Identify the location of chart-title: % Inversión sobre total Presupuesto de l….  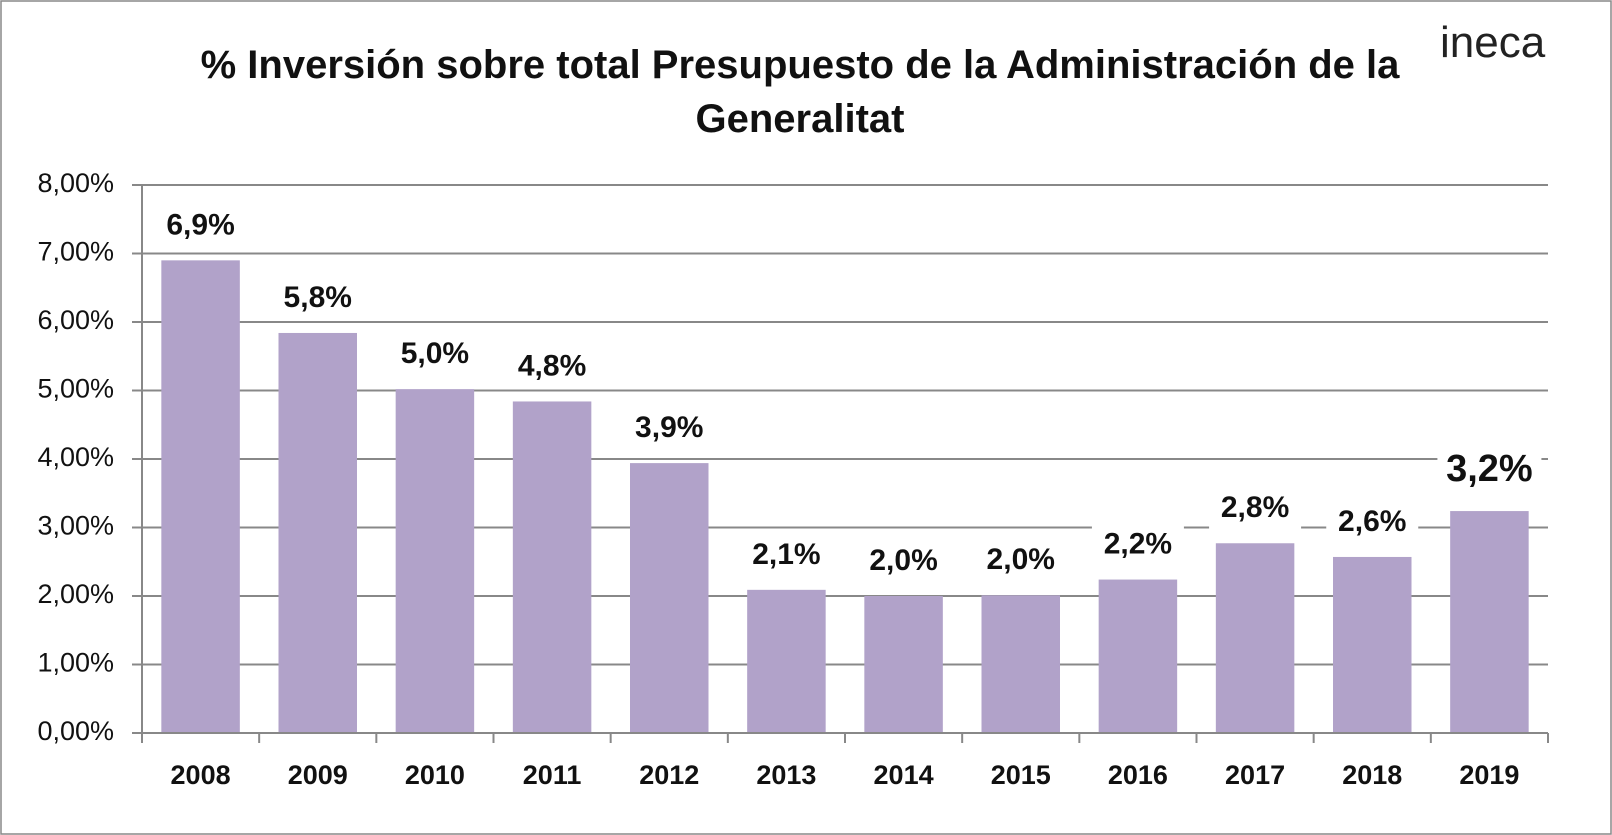
(800, 92).